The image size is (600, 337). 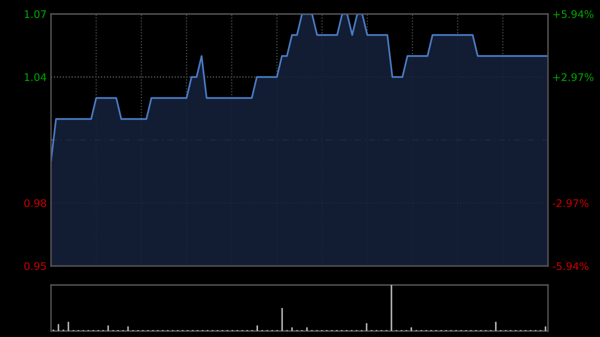 I want to click on y-tick-label: 1.07, so click(x=35, y=14).